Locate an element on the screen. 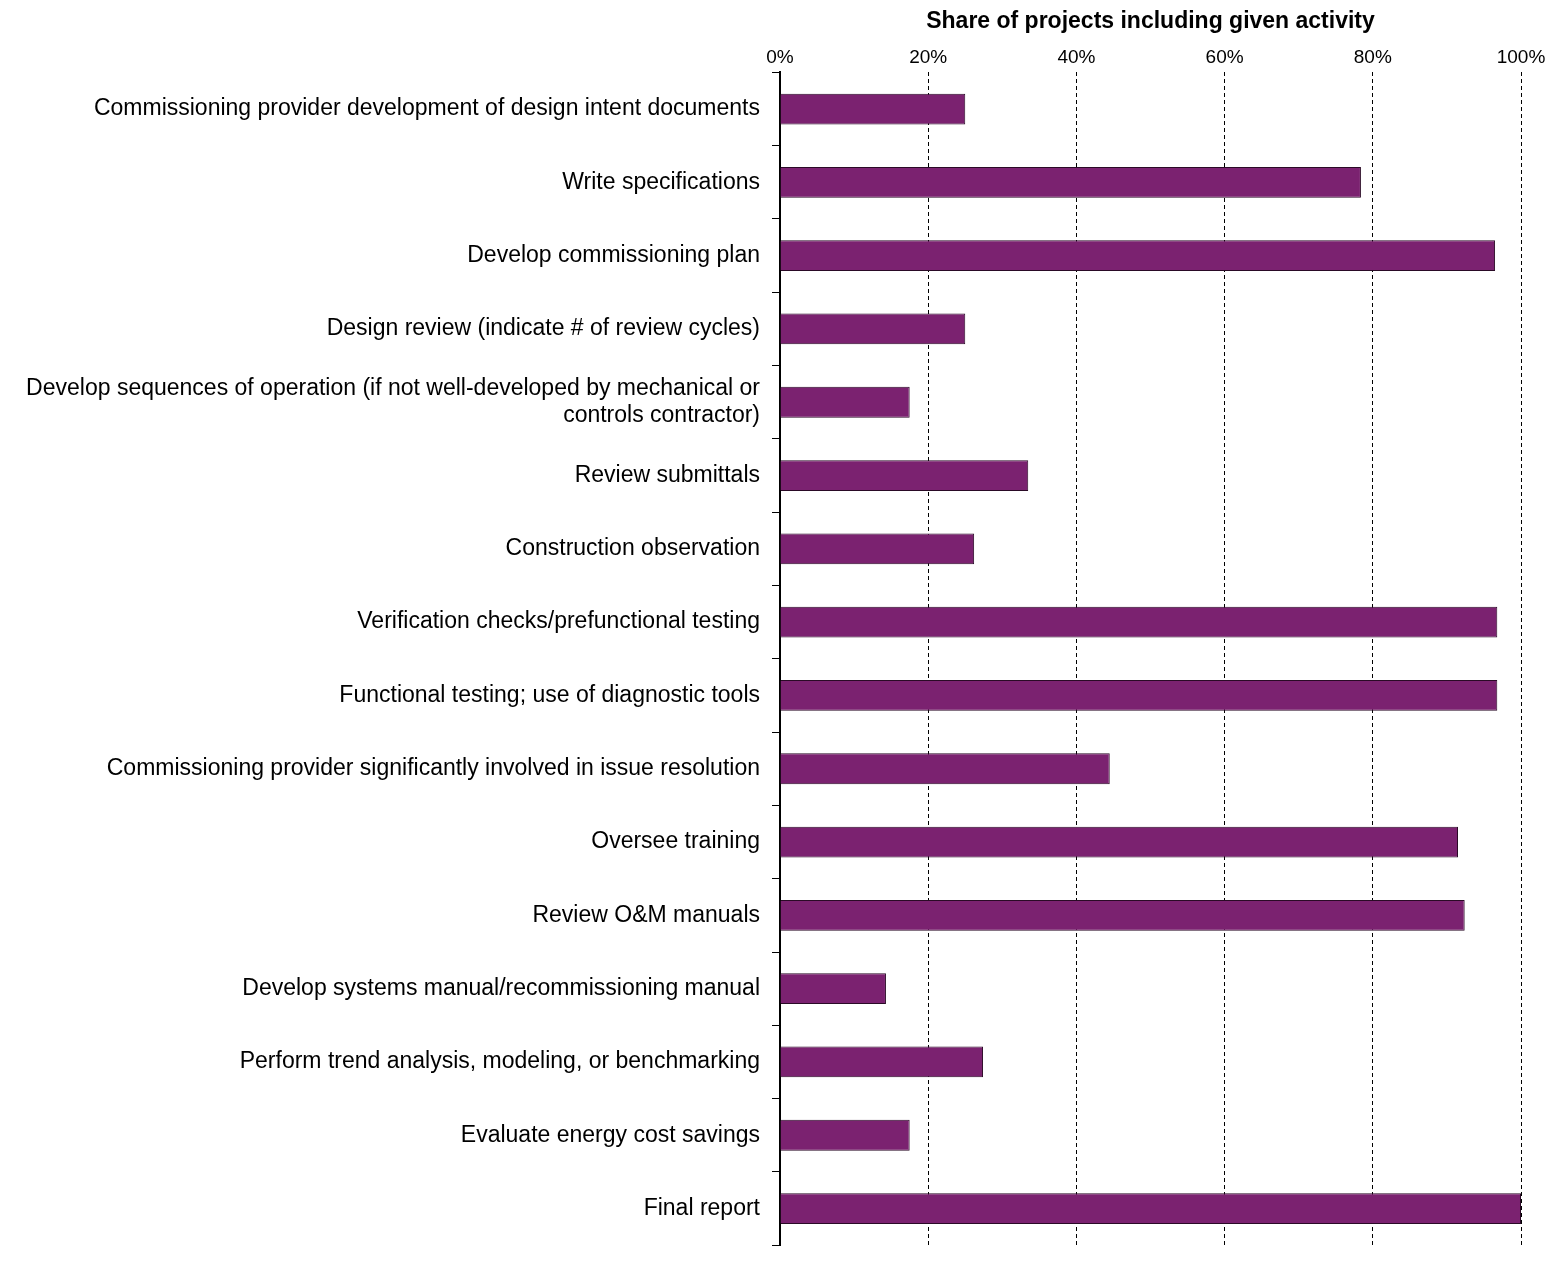  y-tick-label: Review submittals is located at coordinates (667, 473).